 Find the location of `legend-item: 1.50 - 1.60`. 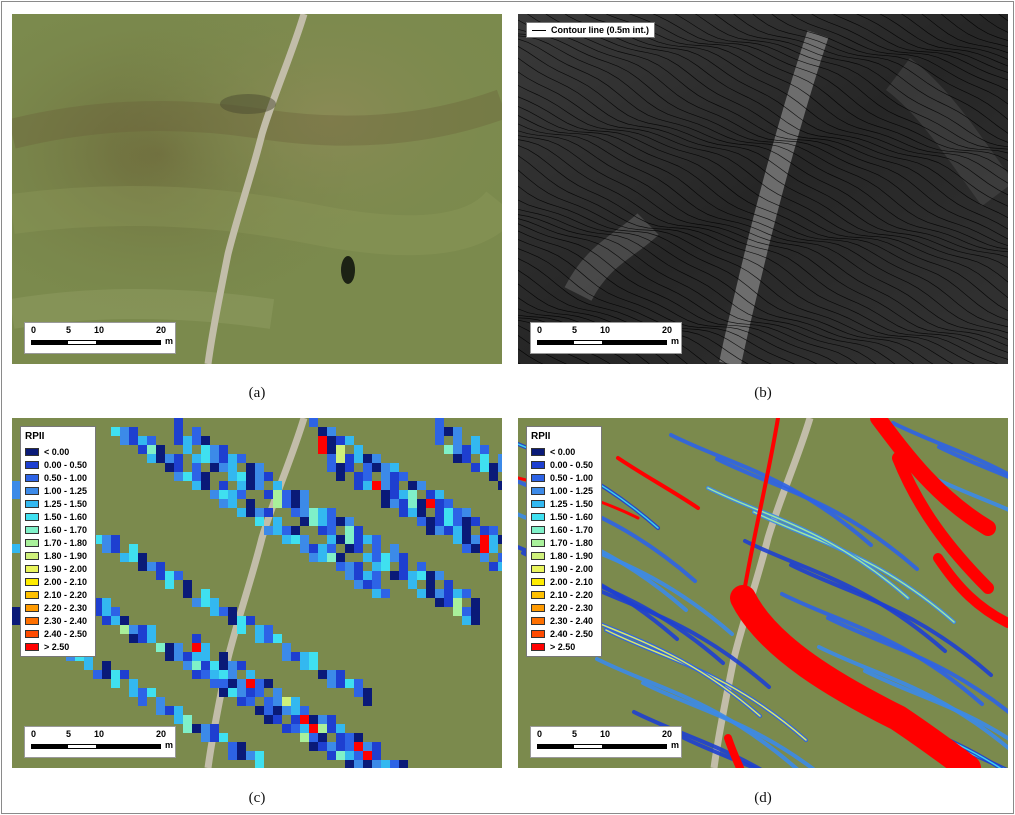

legend-item: 1.50 - 1.60 is located at coordinates (564, 516).